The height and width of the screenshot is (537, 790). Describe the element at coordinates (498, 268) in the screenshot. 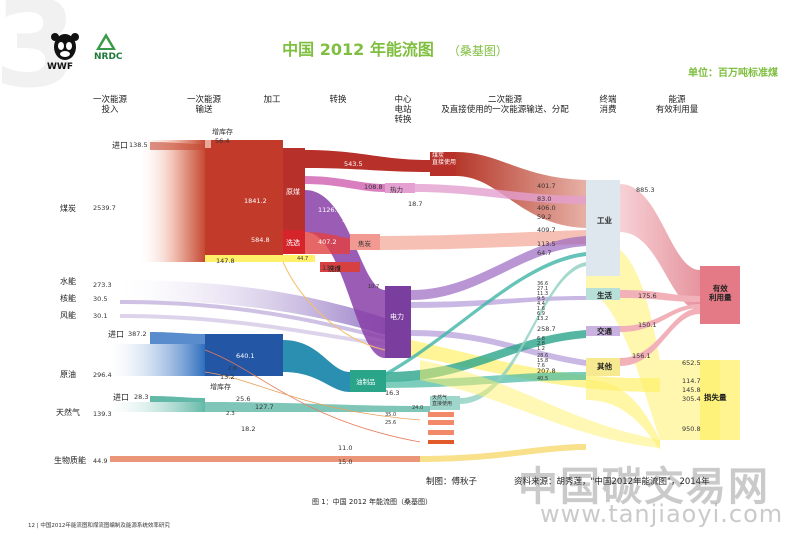

I see `flow-power-industry` at that location.